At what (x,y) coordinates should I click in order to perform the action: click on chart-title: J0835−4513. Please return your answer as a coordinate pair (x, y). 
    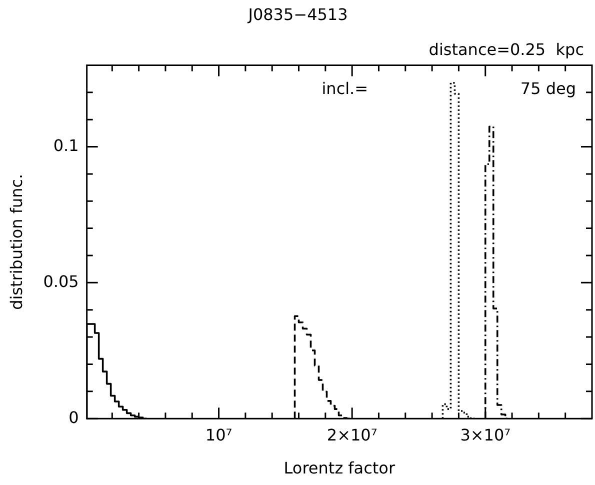
    Looking at the image, I should click on (297, 14).